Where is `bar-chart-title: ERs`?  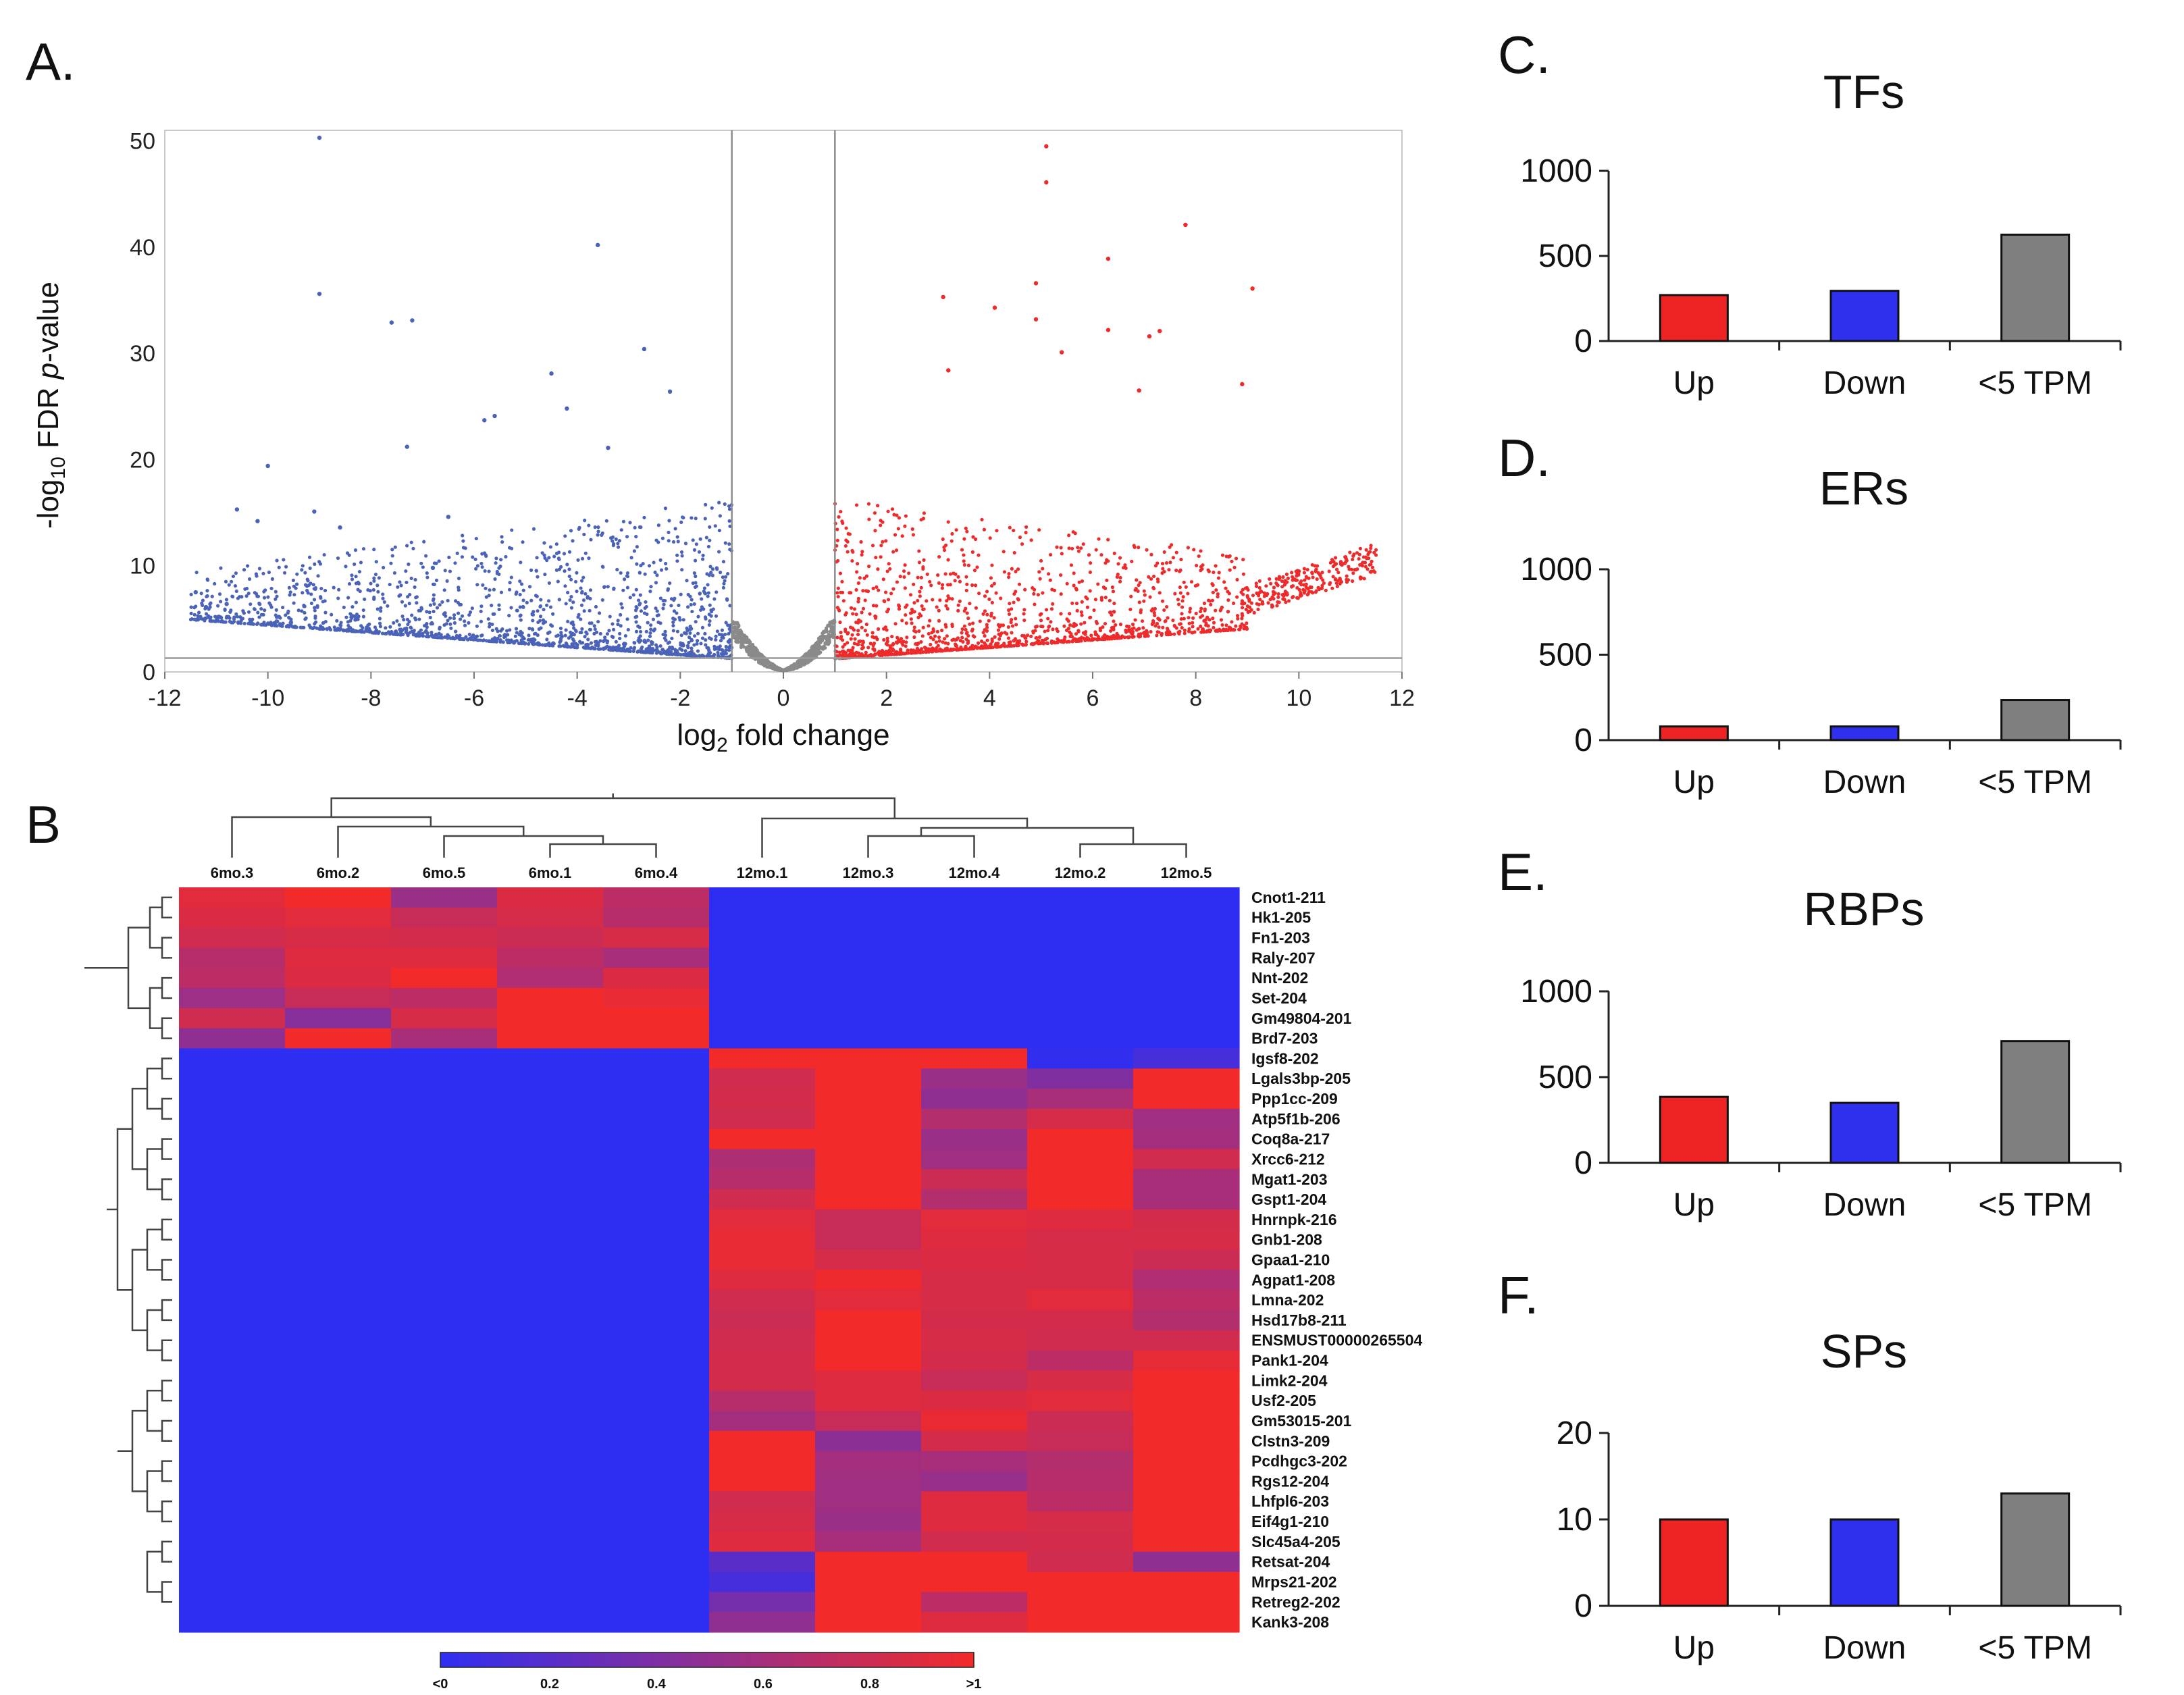 bar-chart-title: ERs is located at coordinates (1864, 488).